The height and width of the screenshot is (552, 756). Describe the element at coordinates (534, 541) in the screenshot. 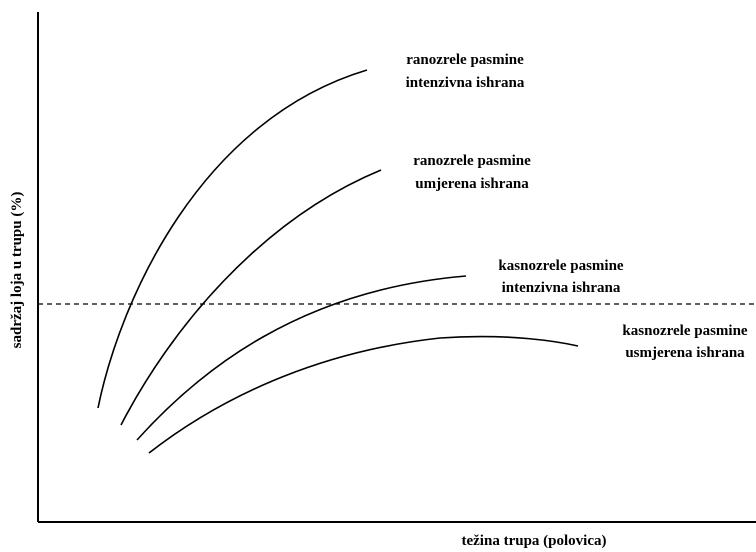

I see `x-axis-label: težina trupa (polovica)` at that location.